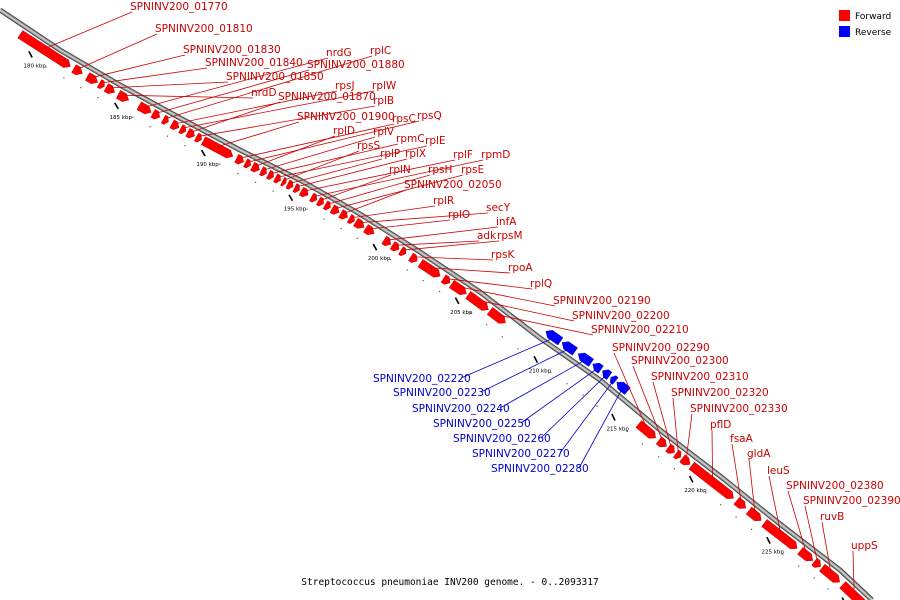 The image size is (900, 600). Describe the element at coordinates (368, 146) in the screenshot. I see `gene-label: rpsS` at that location.